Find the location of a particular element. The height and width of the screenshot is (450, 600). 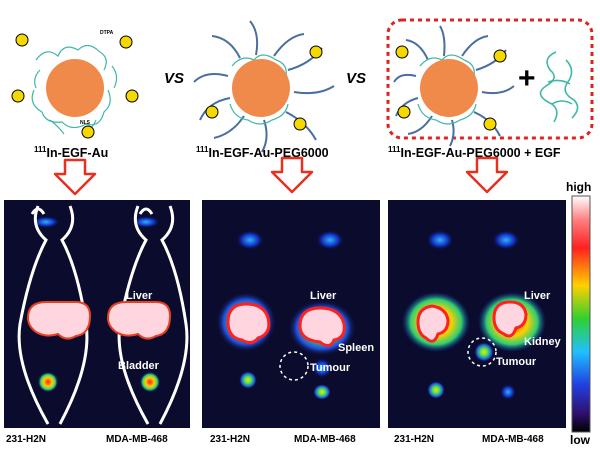

mouse-label-p2-left: 231-H2N is located at coordinates (230, 439).